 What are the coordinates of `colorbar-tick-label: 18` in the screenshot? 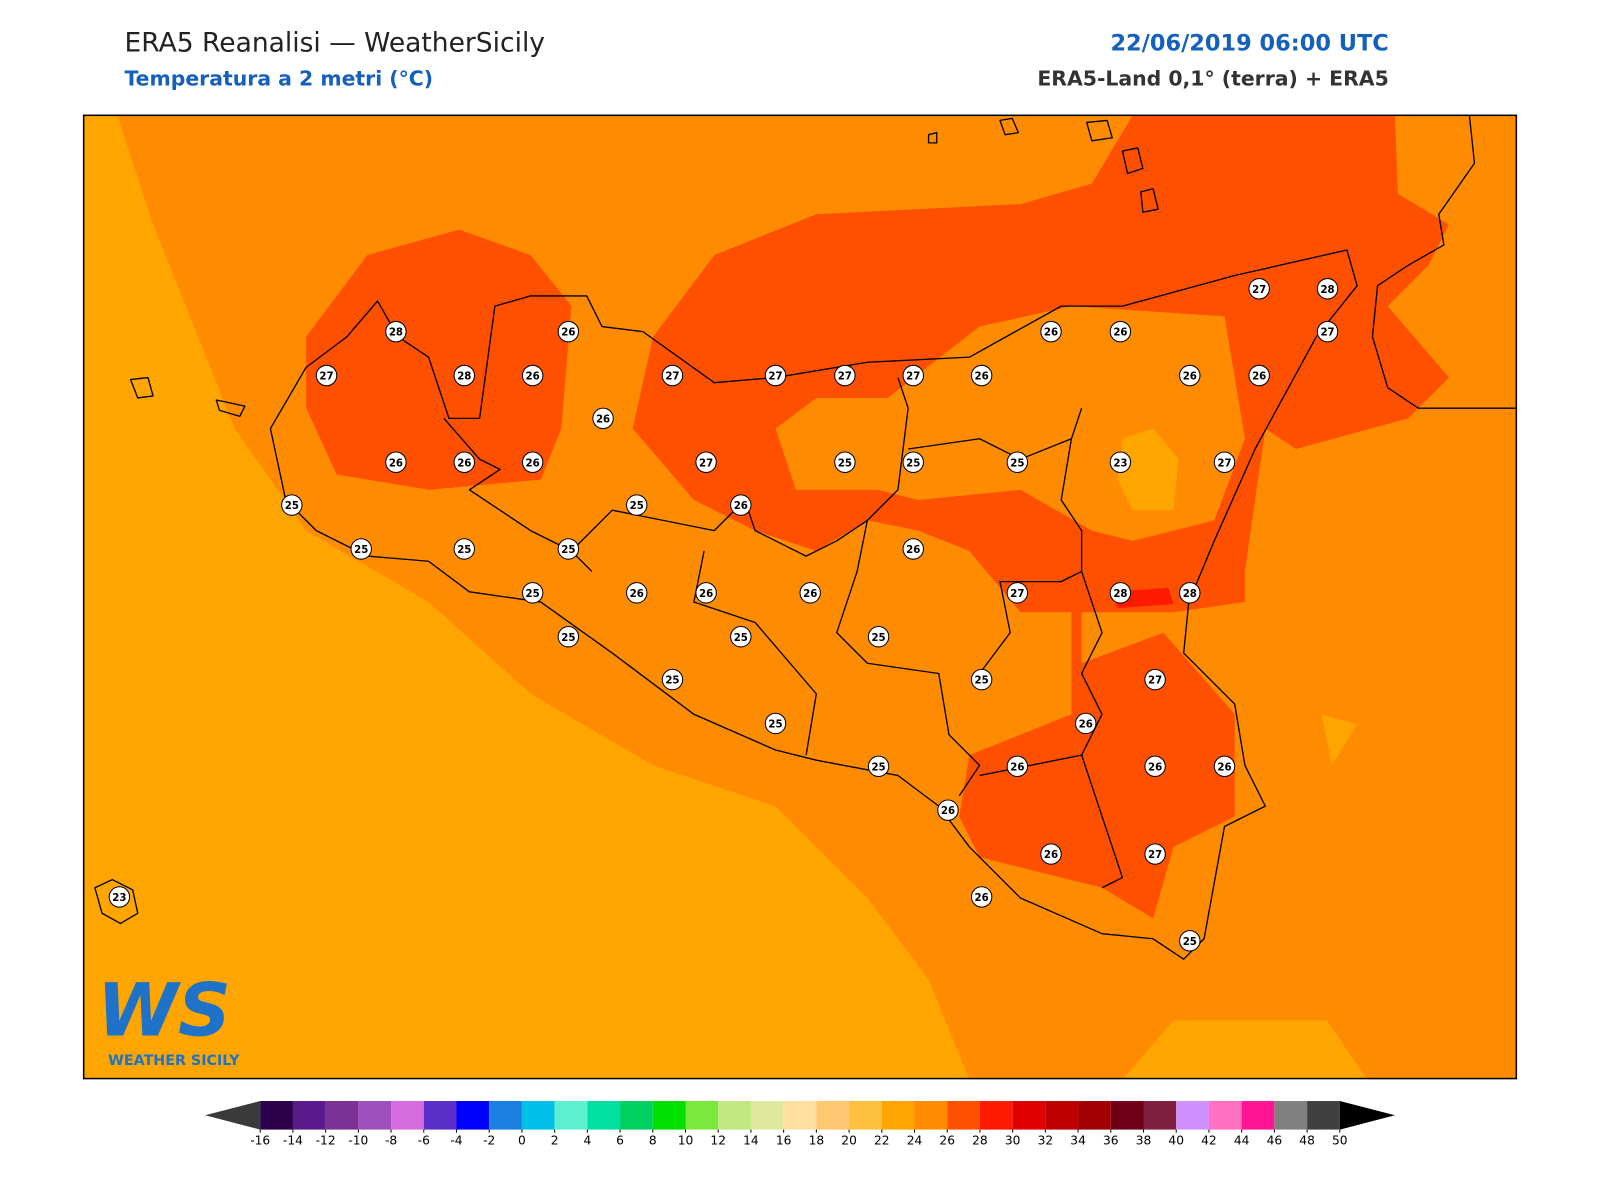 It's located at (817, 1140).